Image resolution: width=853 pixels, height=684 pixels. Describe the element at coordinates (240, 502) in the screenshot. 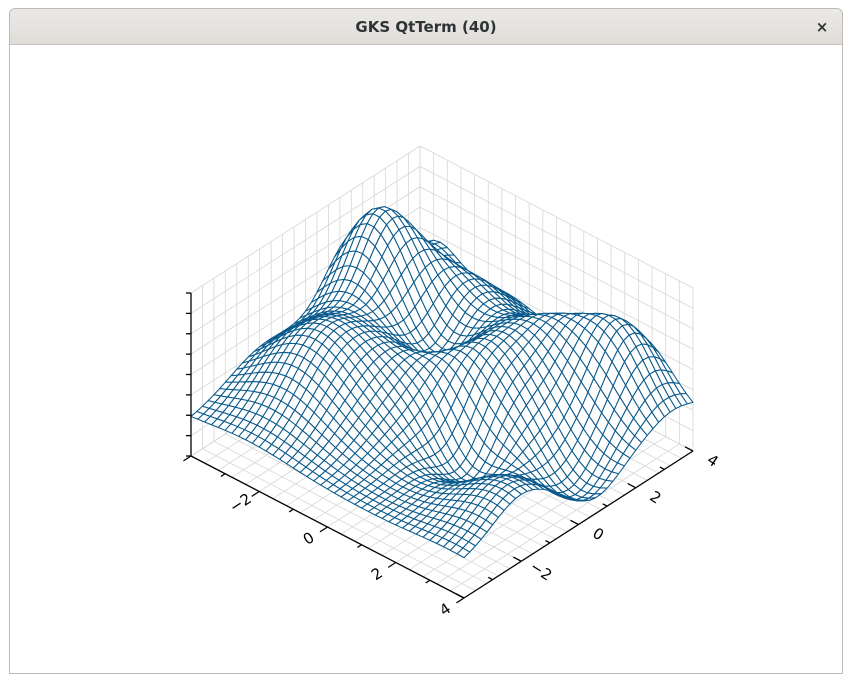

I see `x-tick-label: −2` at that location.